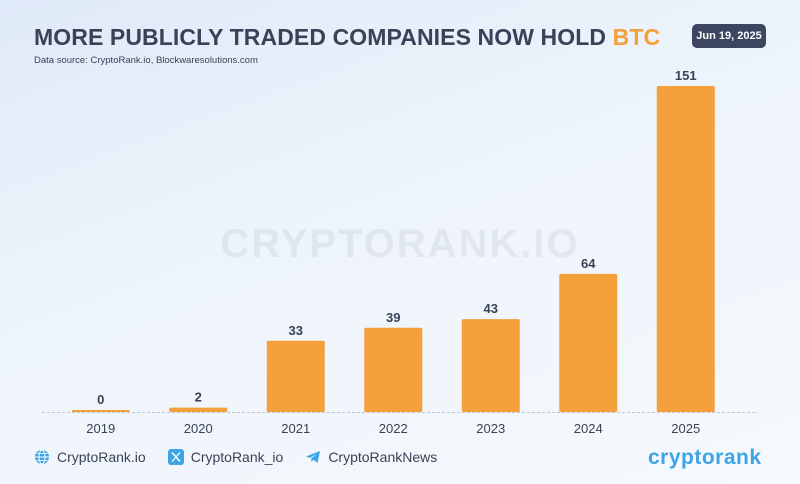  I want to click on telegram-icon, so click(313, 457).